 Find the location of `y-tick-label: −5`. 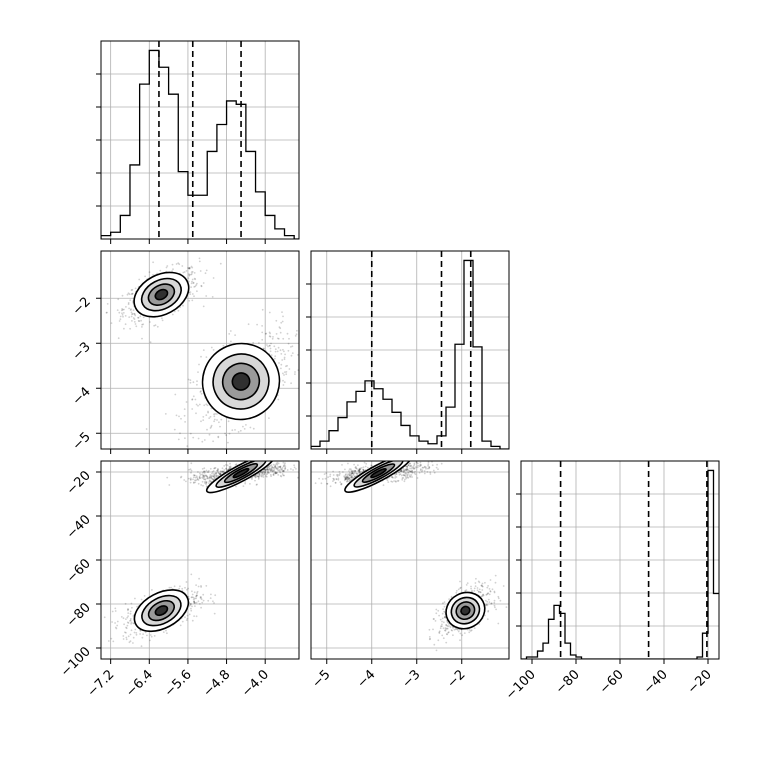

y-tick-label: −5 is located at coordinates (82, 441).